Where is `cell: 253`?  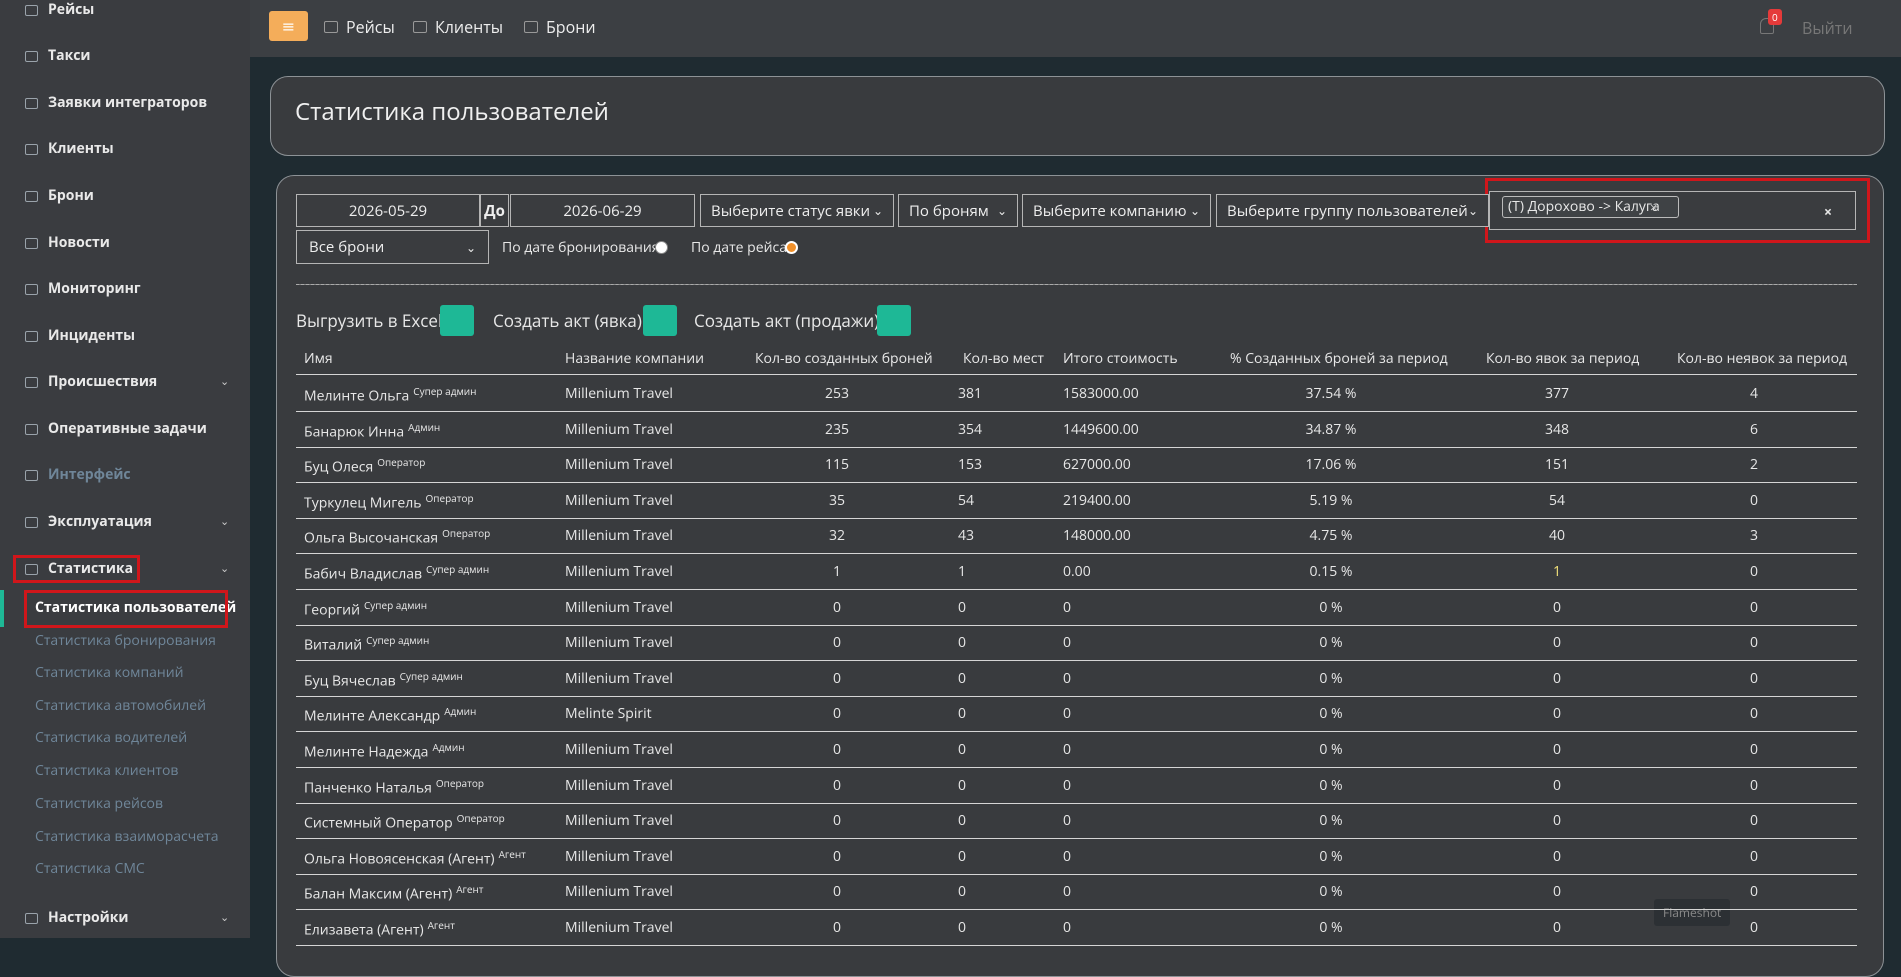 cell: 253 is located at coordinates (836, 393).